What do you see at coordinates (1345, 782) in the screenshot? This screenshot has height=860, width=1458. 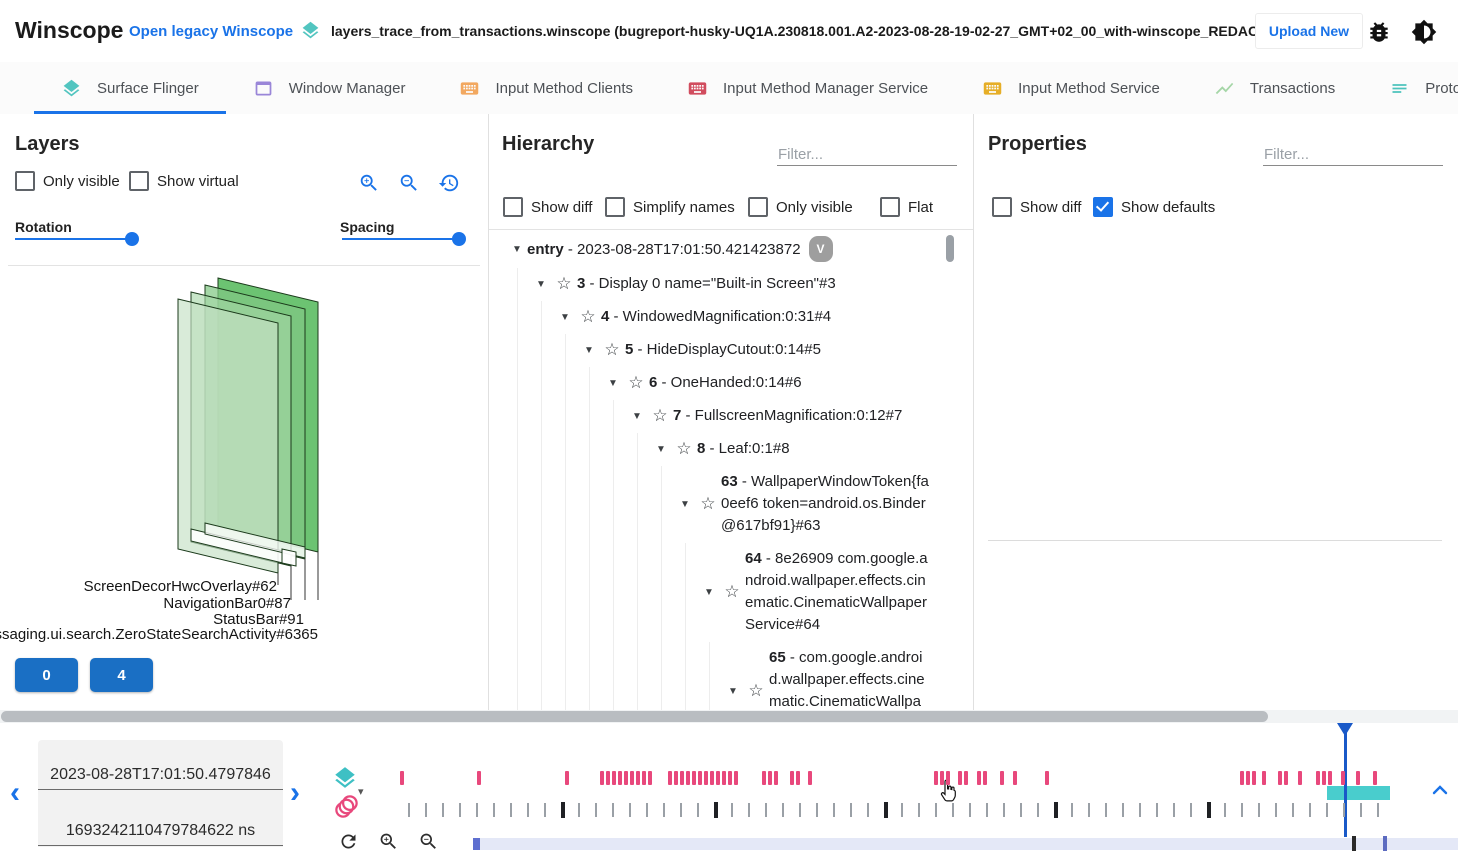 I see `timeline-cursor` at bounding box center [1345, 782].